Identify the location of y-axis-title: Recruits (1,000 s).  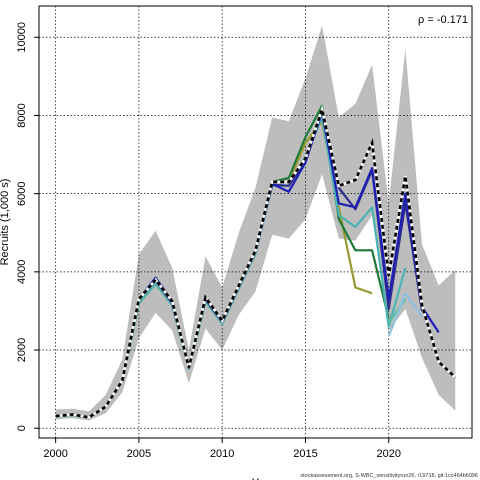
(5, 222).